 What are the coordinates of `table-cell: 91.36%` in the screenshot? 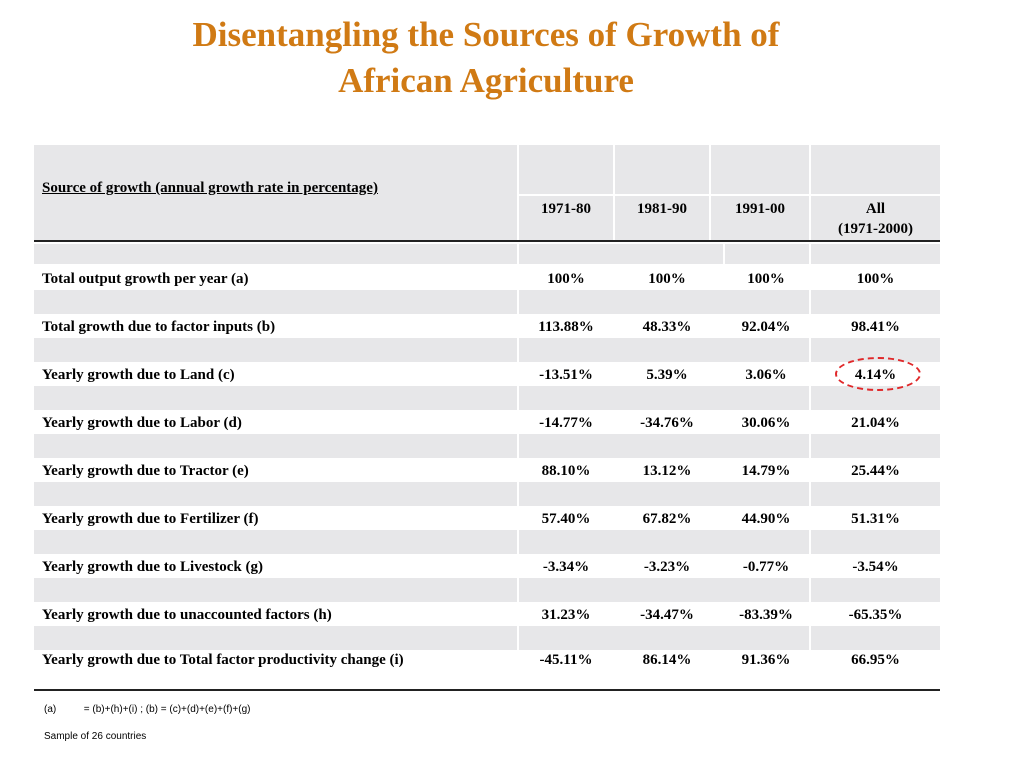 It's located at (766, 660).